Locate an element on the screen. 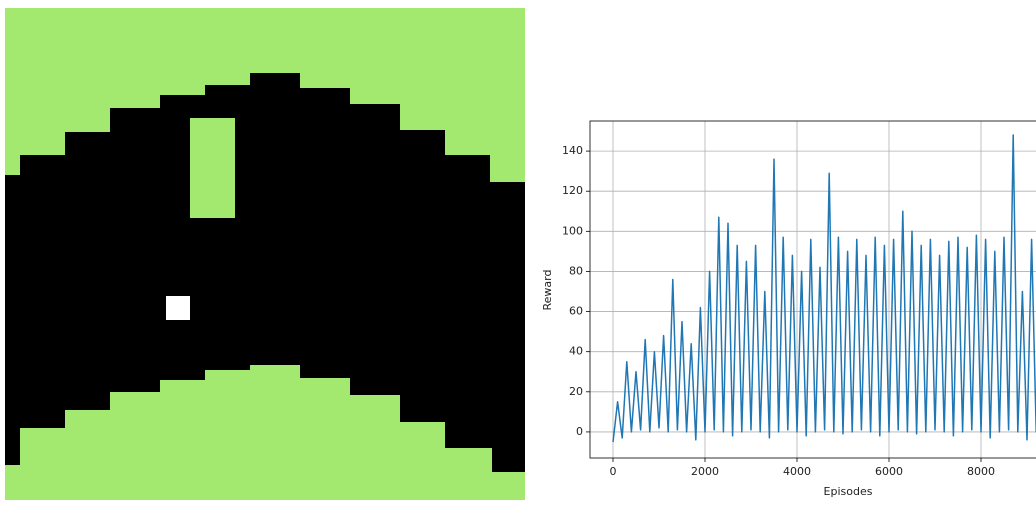  y-tick-label: 0 is located at coordinates (579, 431).